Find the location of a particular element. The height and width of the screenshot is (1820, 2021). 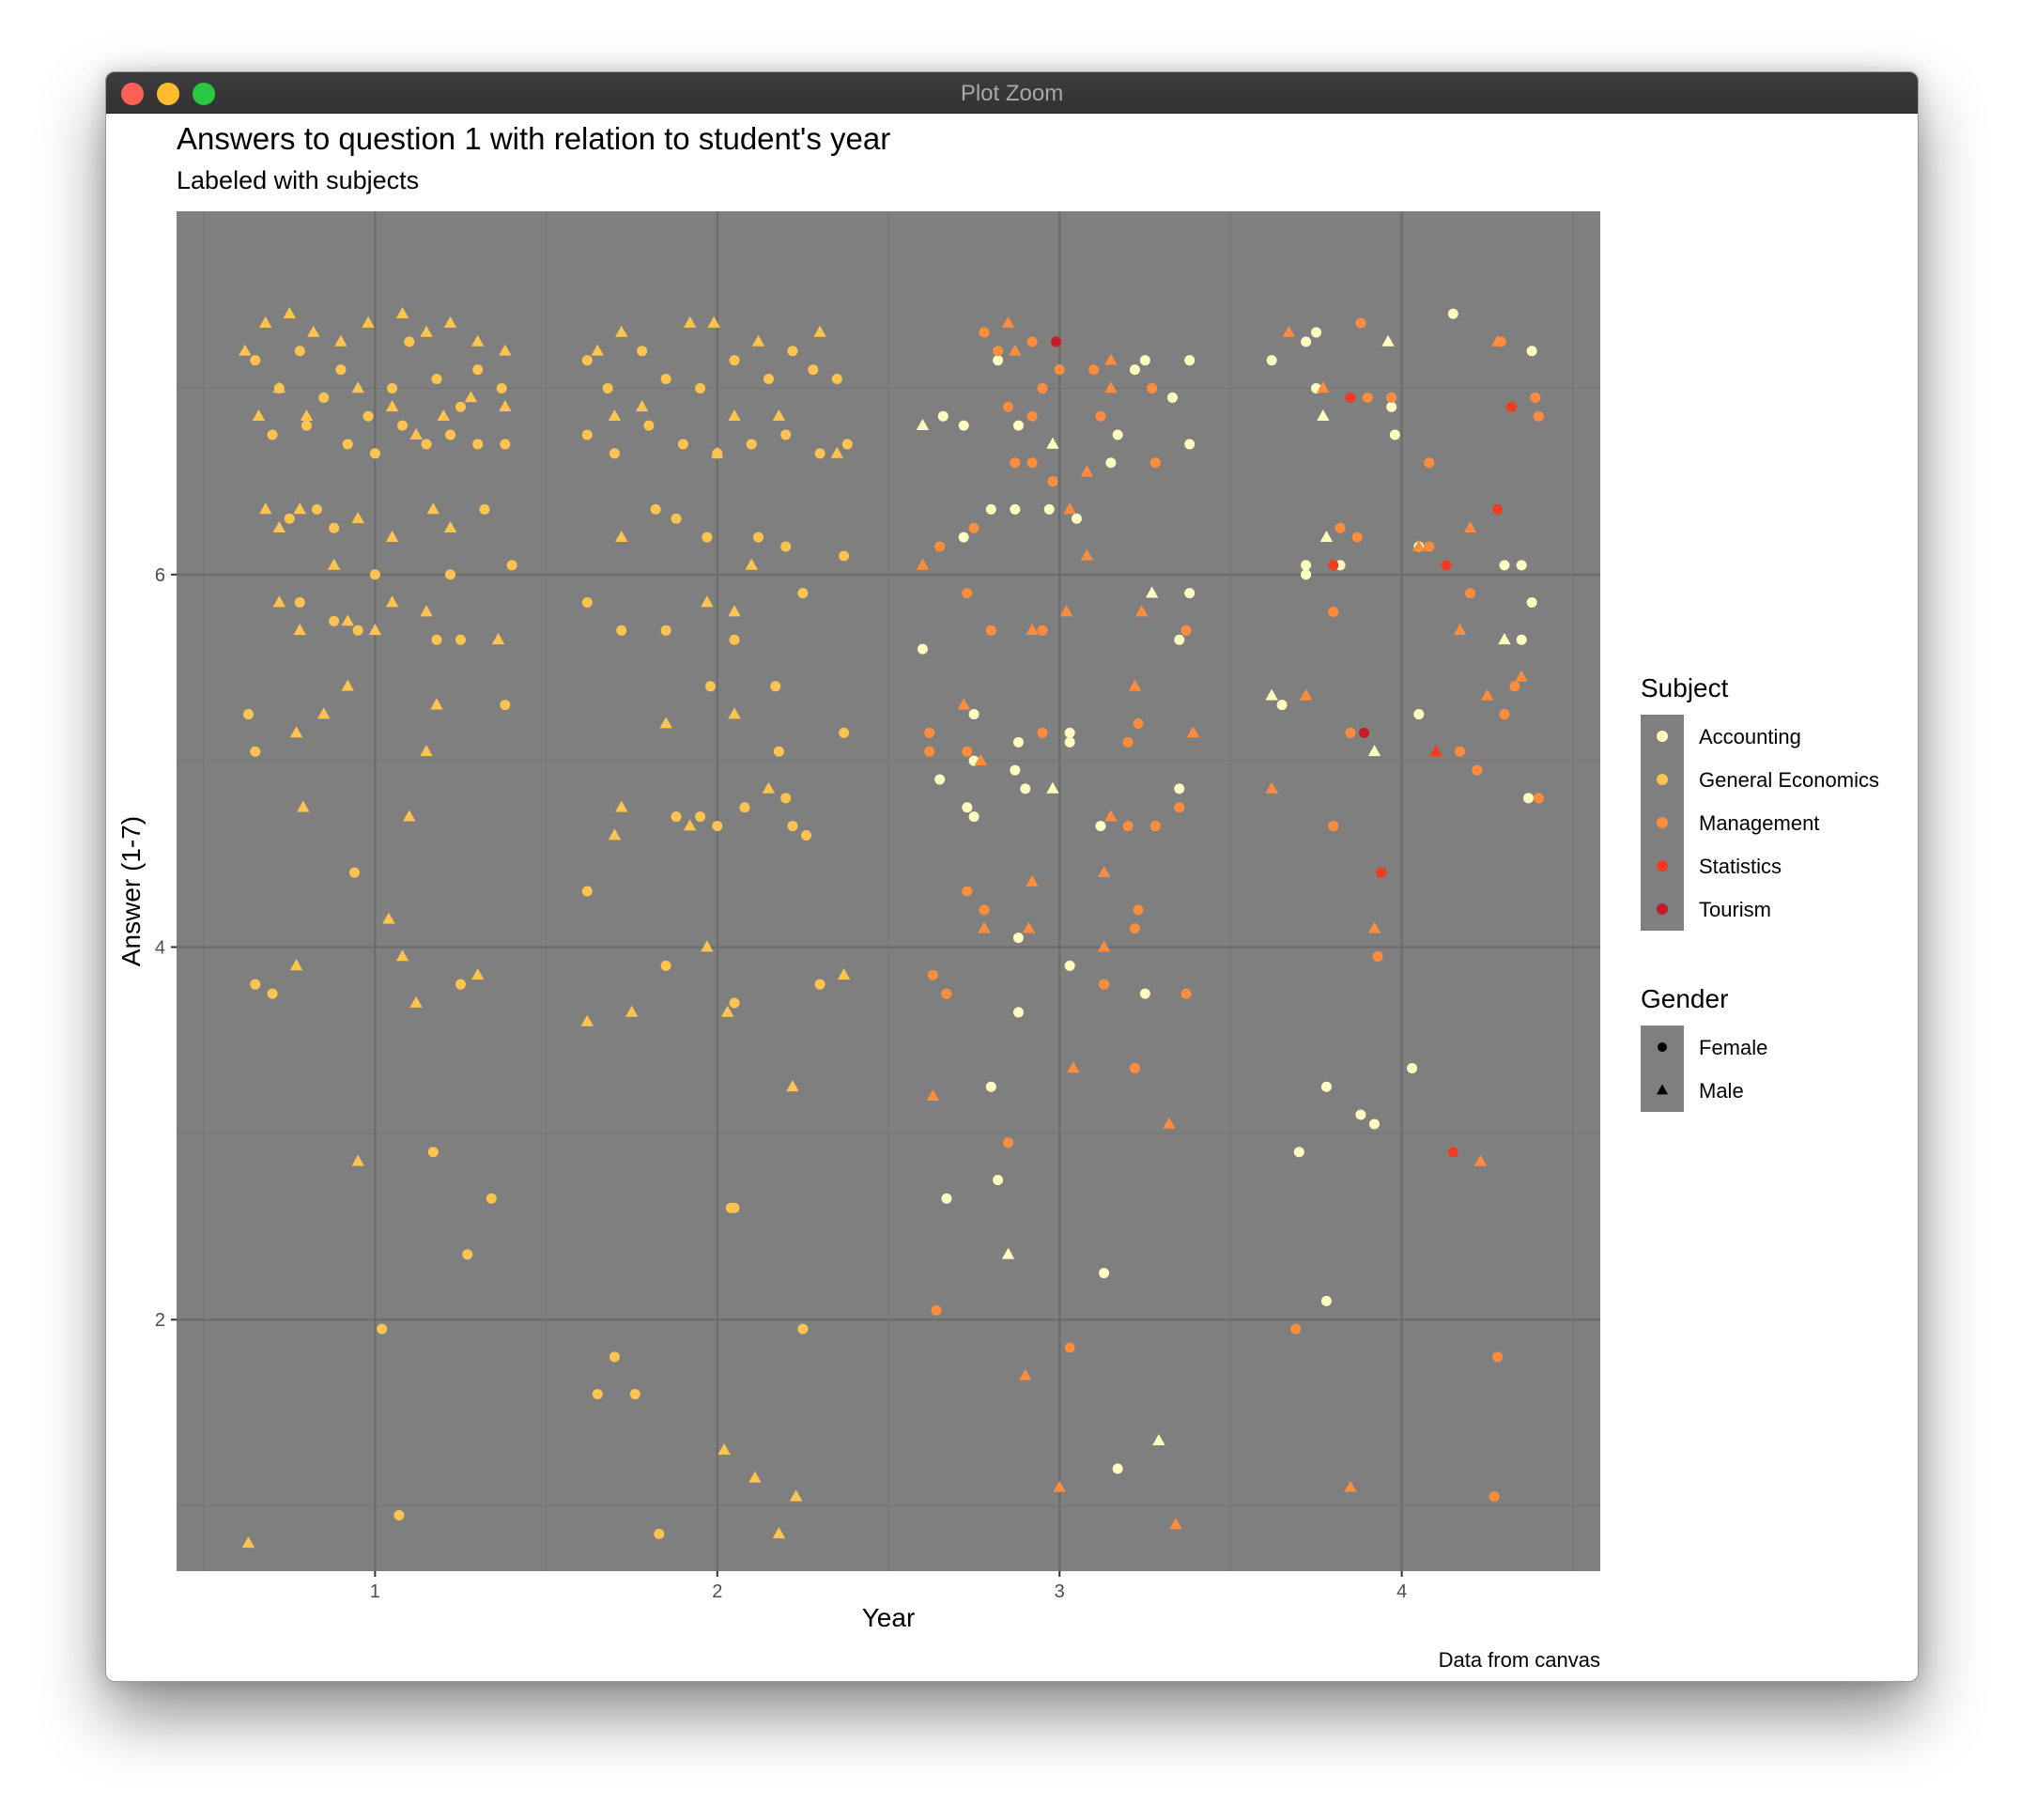

y-tick-label: 2 is located at coordinates (160, 1320).